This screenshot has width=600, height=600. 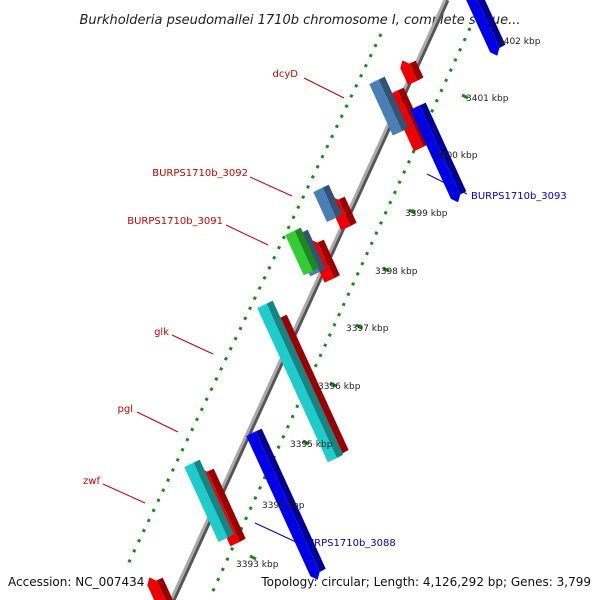 I want to click on gene-label-burps1710b-3092: BURPS1710b_3092, so click(x=200, y=173).